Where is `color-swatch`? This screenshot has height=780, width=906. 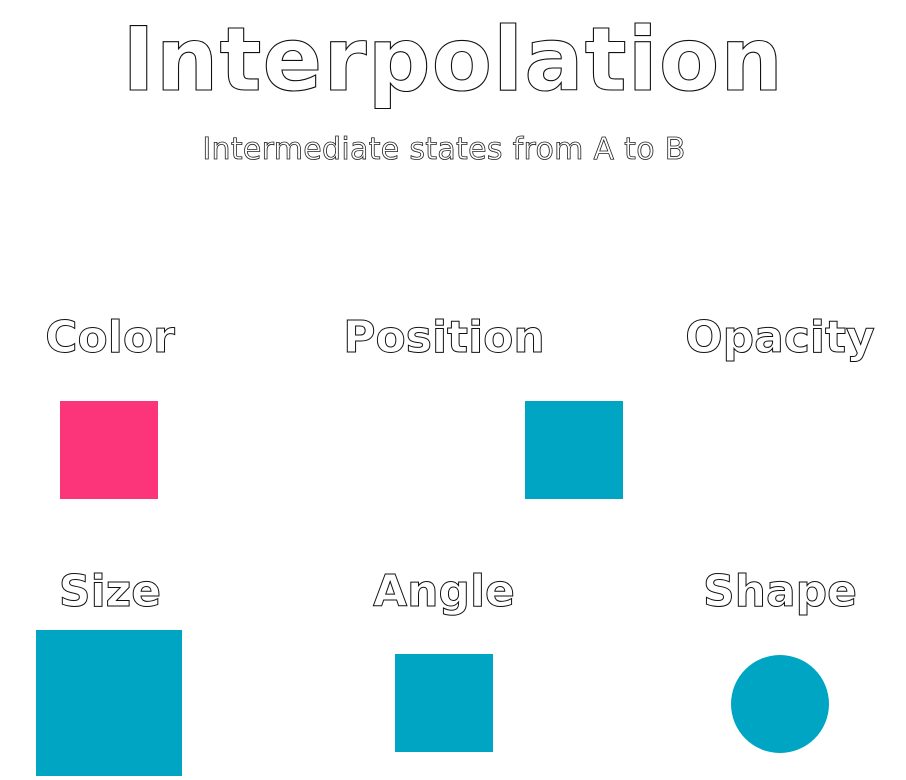
color-swatch is located at coordinates (109, 450).